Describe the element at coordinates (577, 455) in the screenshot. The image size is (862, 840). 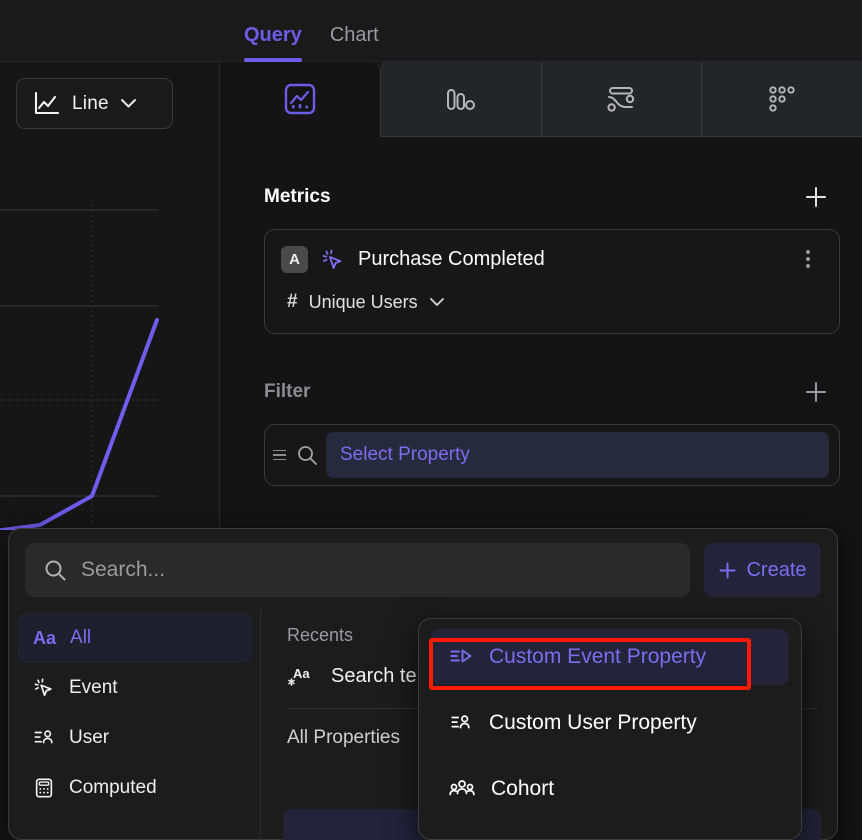
I see `select-property-input: Select Property` at that location.